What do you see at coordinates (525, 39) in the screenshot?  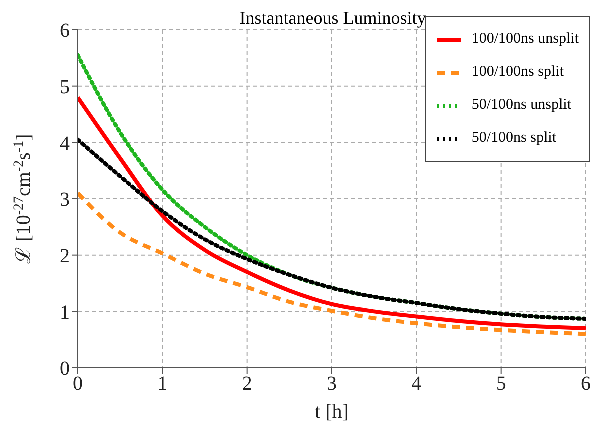 I see `legend-label: 100/100ns unsplit` at bounding box center [525, 39].